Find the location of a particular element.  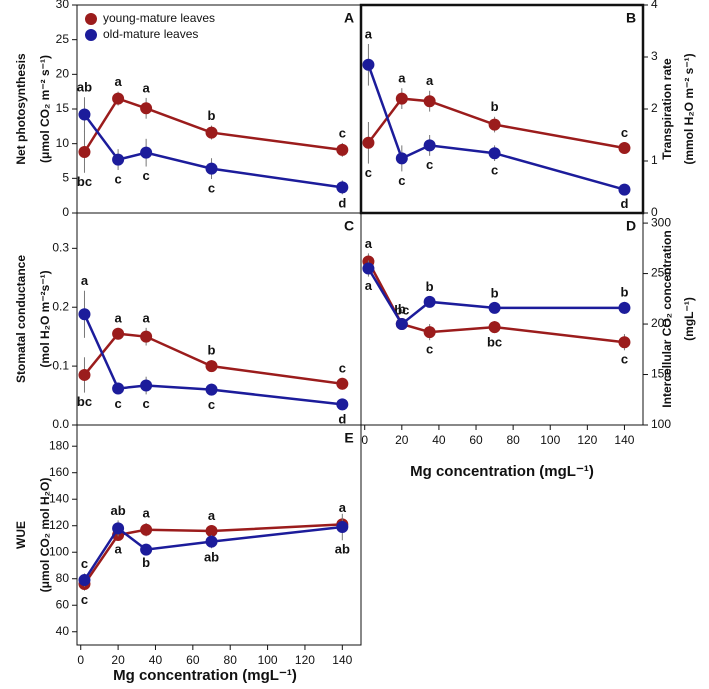

y-tick-label: 10 is located at coordinates (63, 143).